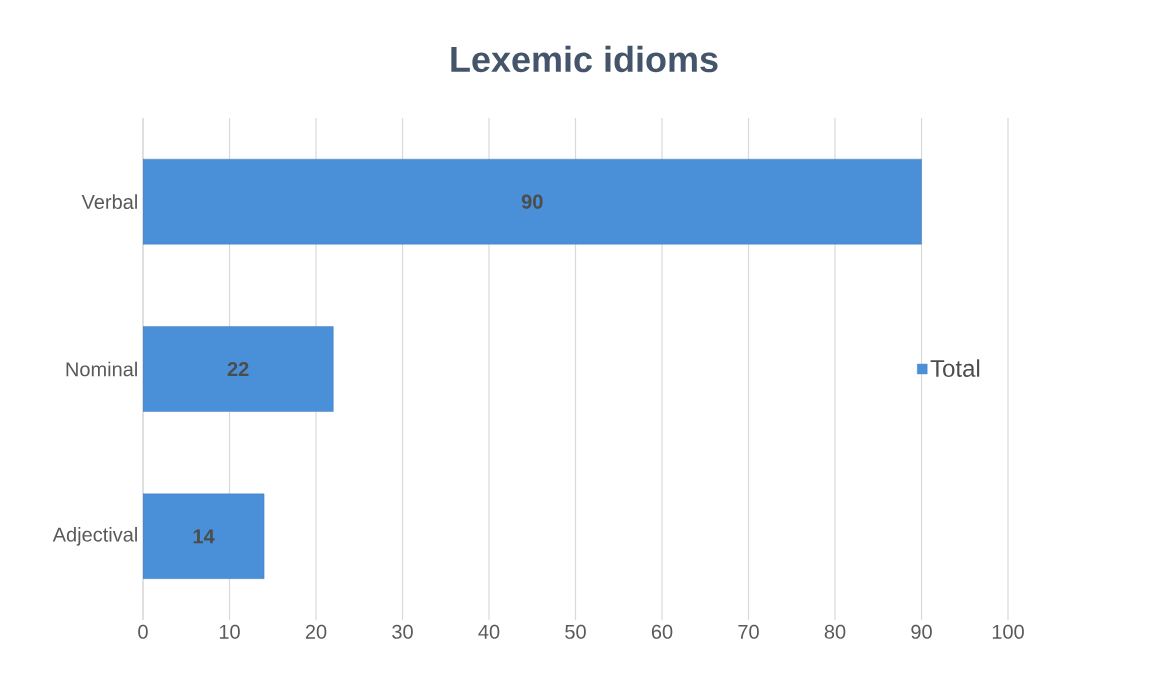  Describe the element at coordinates (748, 631) in the screenshot. I see `x-tick-label: 70` at that location.